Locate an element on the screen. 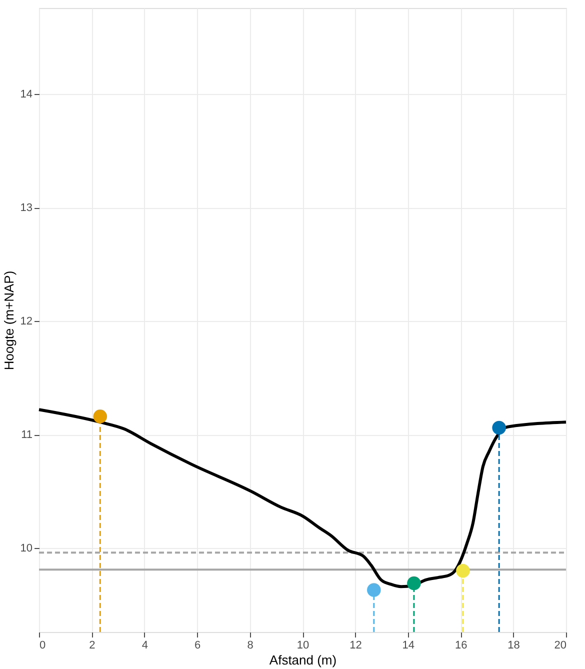  x-tick-label: 18 is located at coordinates (514, 646).